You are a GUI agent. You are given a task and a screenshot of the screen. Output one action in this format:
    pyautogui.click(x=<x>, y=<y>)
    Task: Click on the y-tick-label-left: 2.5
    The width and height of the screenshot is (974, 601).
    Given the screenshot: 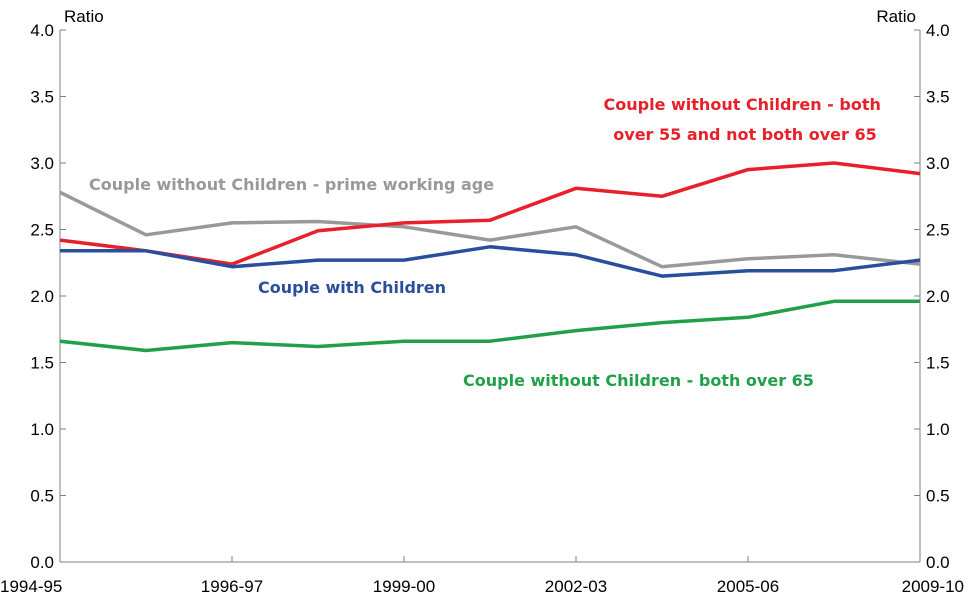 What is the action you would take?
    pyautogui.click(x=42, y=230)
    